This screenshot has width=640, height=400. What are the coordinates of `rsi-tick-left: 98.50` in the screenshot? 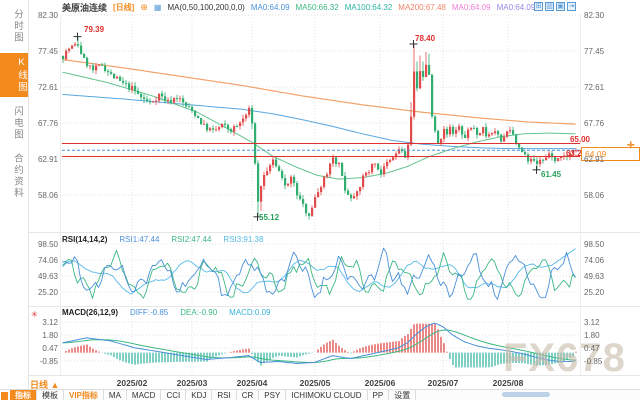 It's located at (47, 244).